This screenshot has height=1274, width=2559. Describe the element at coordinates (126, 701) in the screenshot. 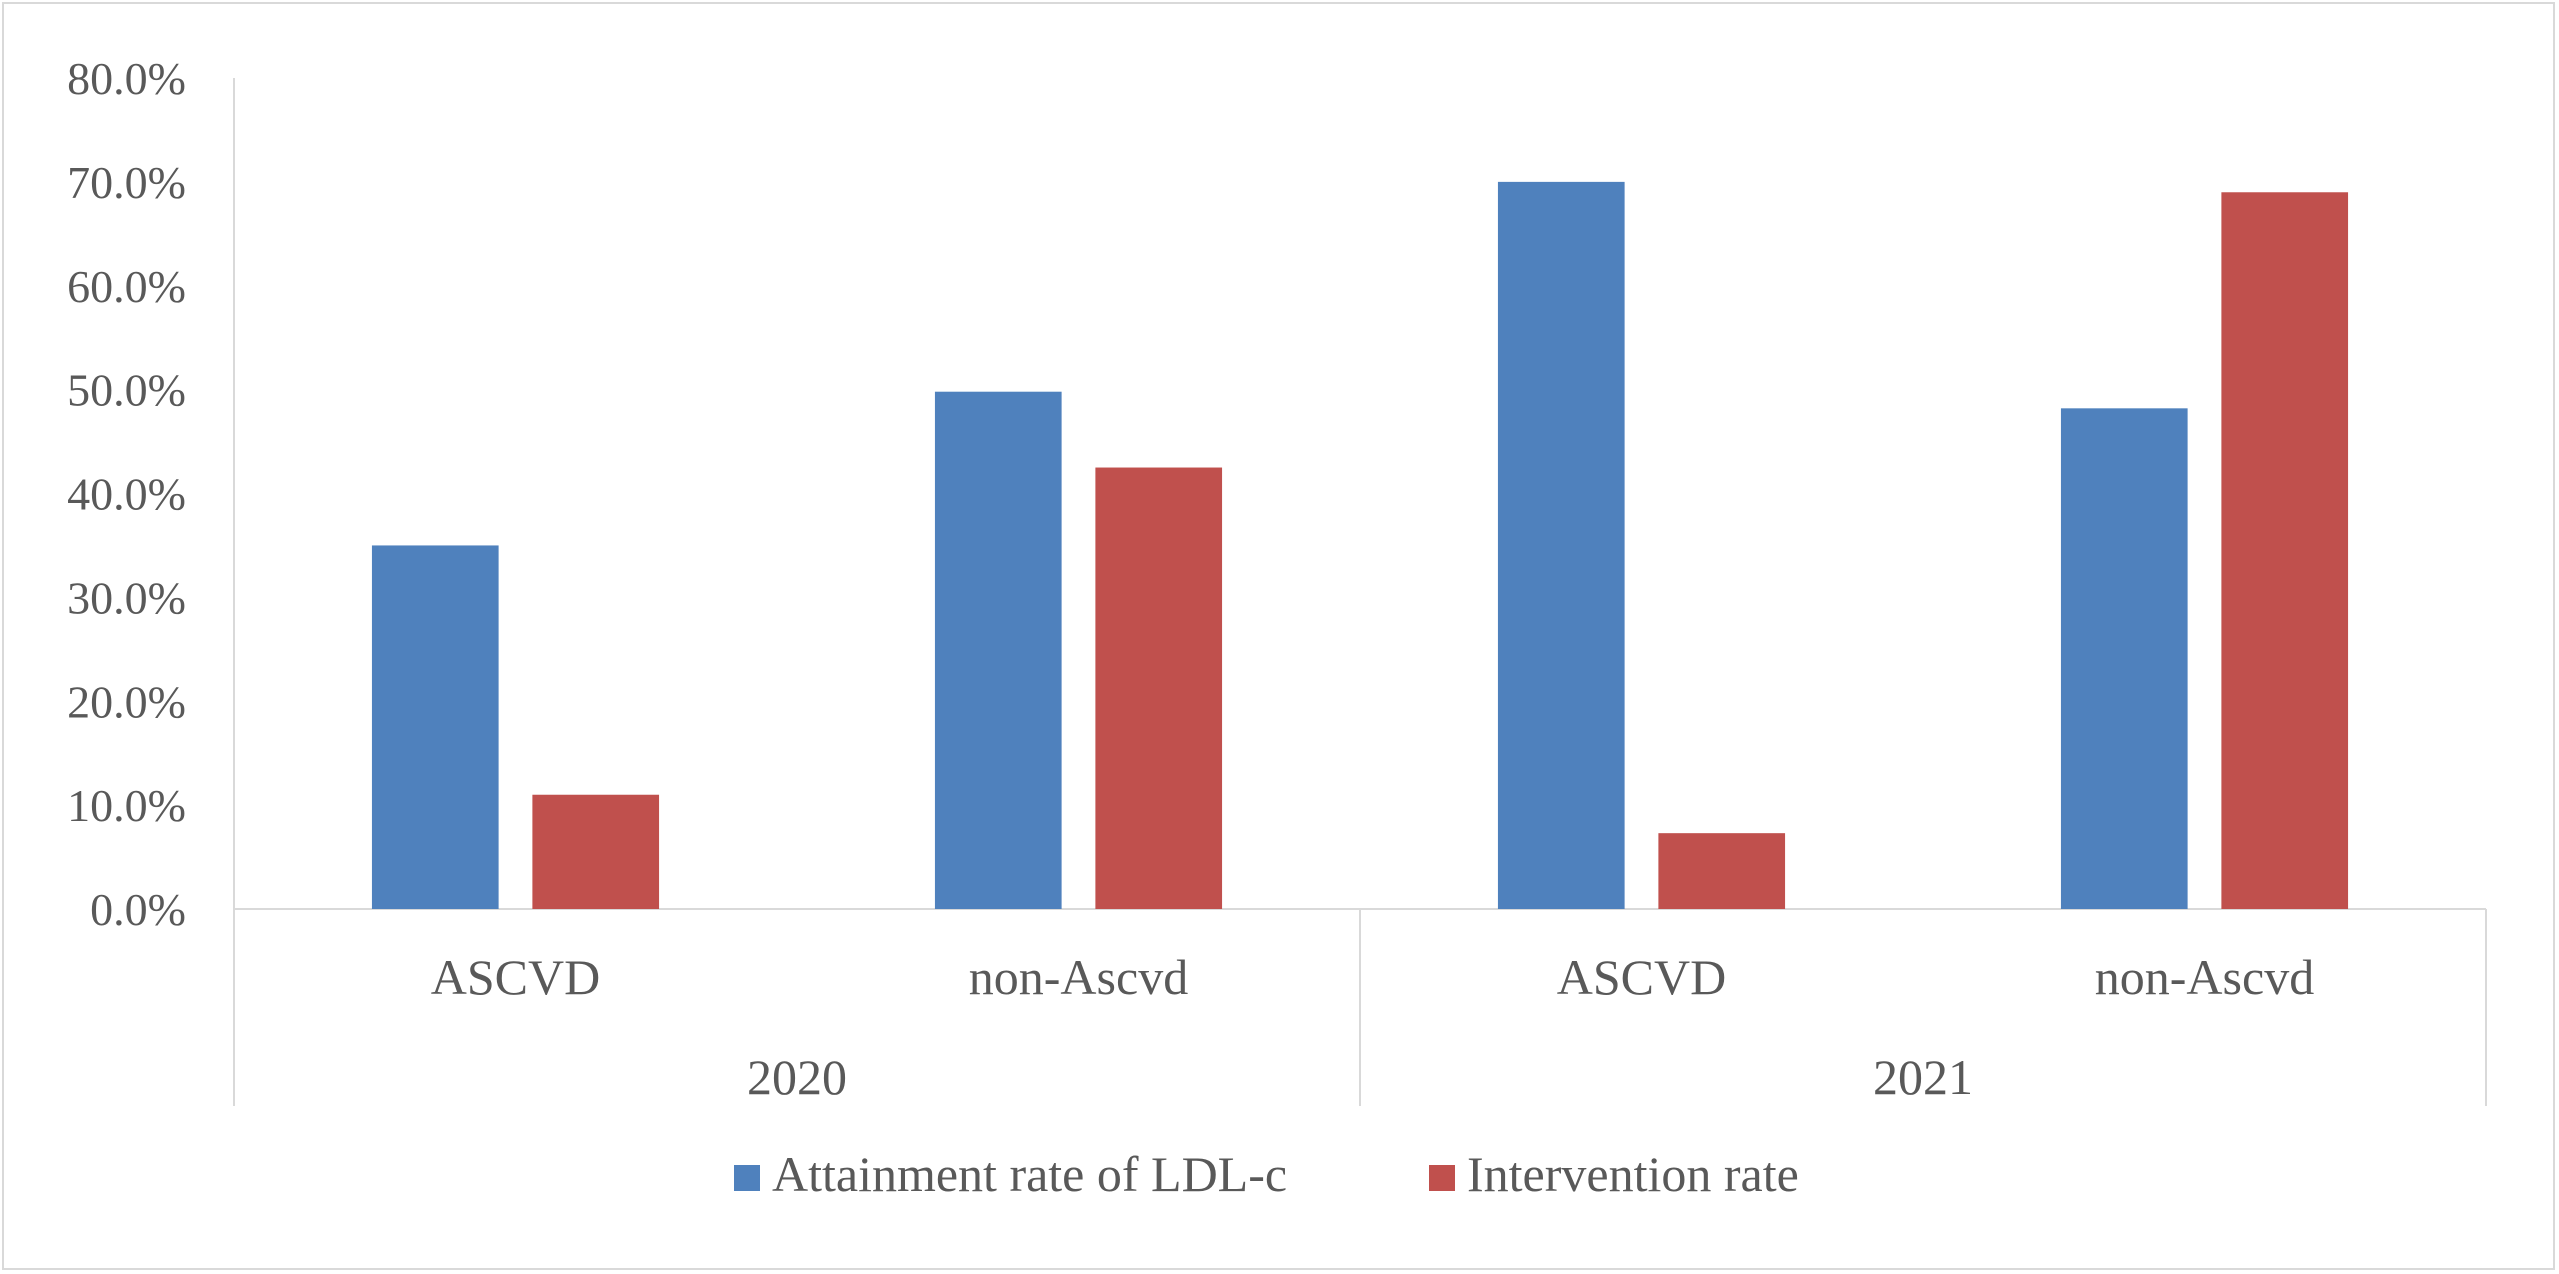

I see `y-tick-label: 20.0%` at that location.